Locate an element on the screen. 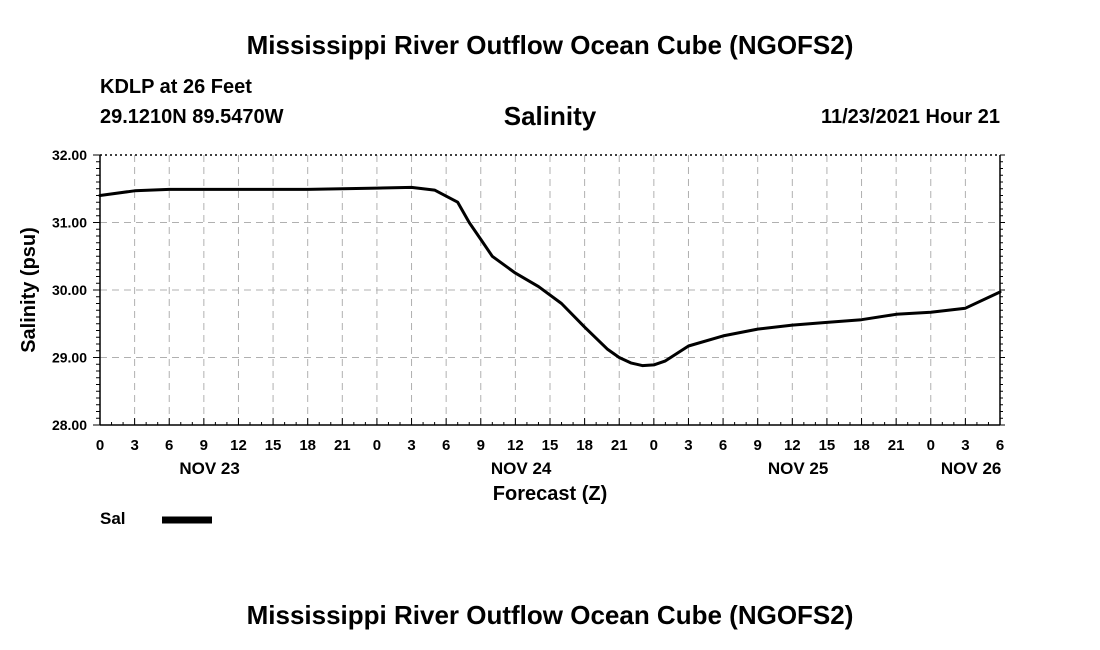 Image resolution: width=1100 pixels, height=650 pixels. y-tick-label: 30.00 is located at coordinates (69, 290).